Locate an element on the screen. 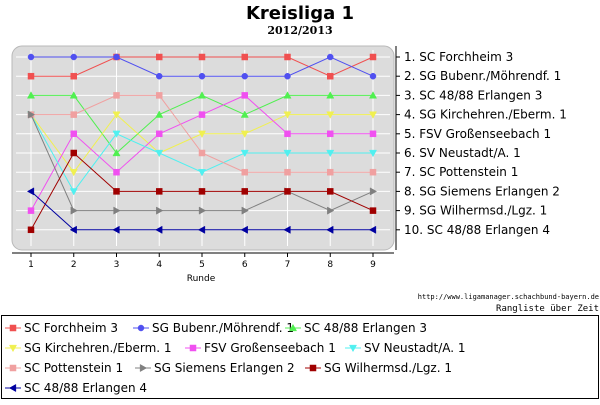 The image size is (600, 405). rank-label: 10. SC 48/88 Erlangen 4 is located at coordinates (477, 230).